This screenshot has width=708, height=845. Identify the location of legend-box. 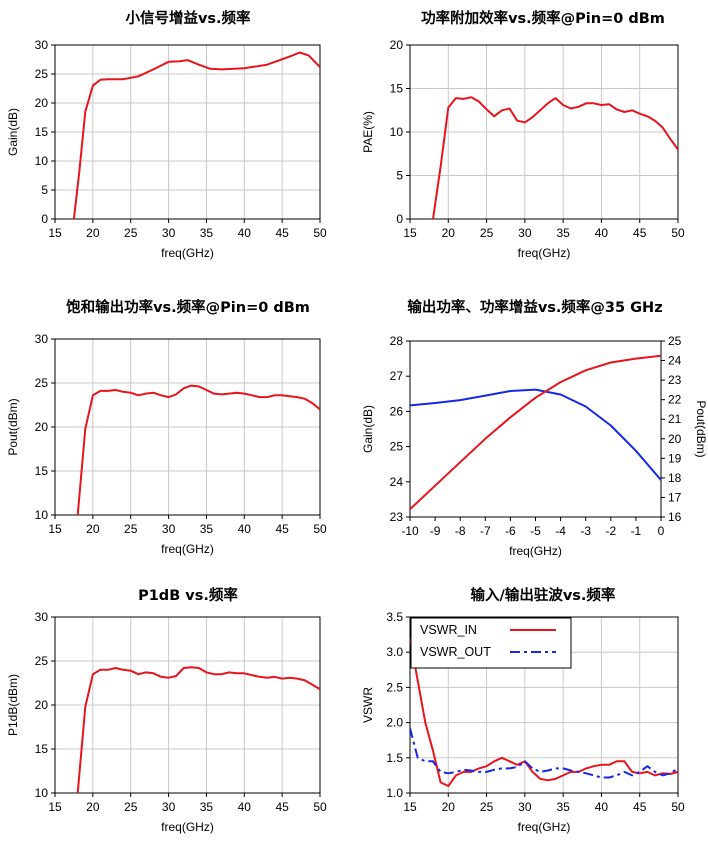
(491, 643).